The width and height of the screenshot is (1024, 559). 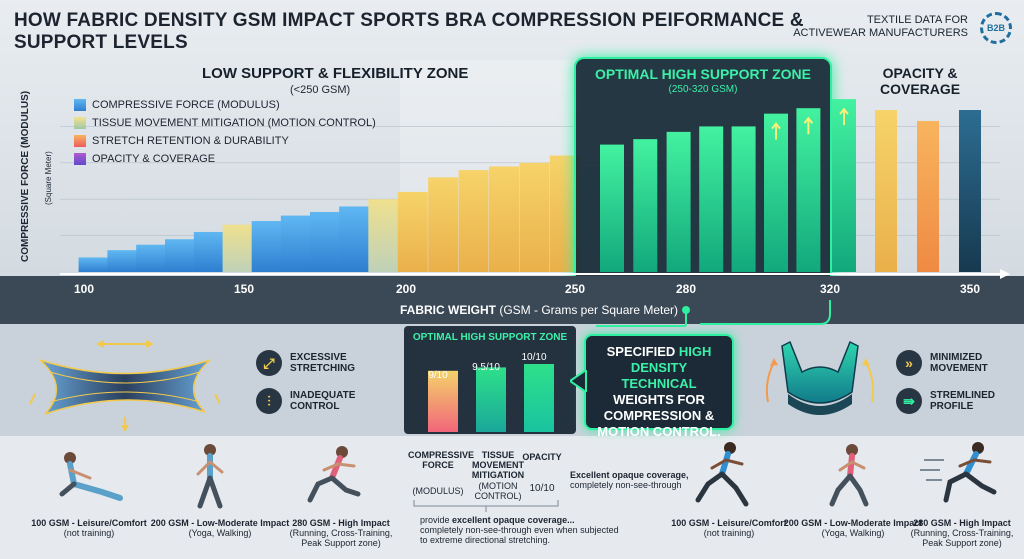 What do you see at coordinates (269, 363) in the screenshot?
I see `arrows-out-icon: ⤢` at bounding box center [269, 363].